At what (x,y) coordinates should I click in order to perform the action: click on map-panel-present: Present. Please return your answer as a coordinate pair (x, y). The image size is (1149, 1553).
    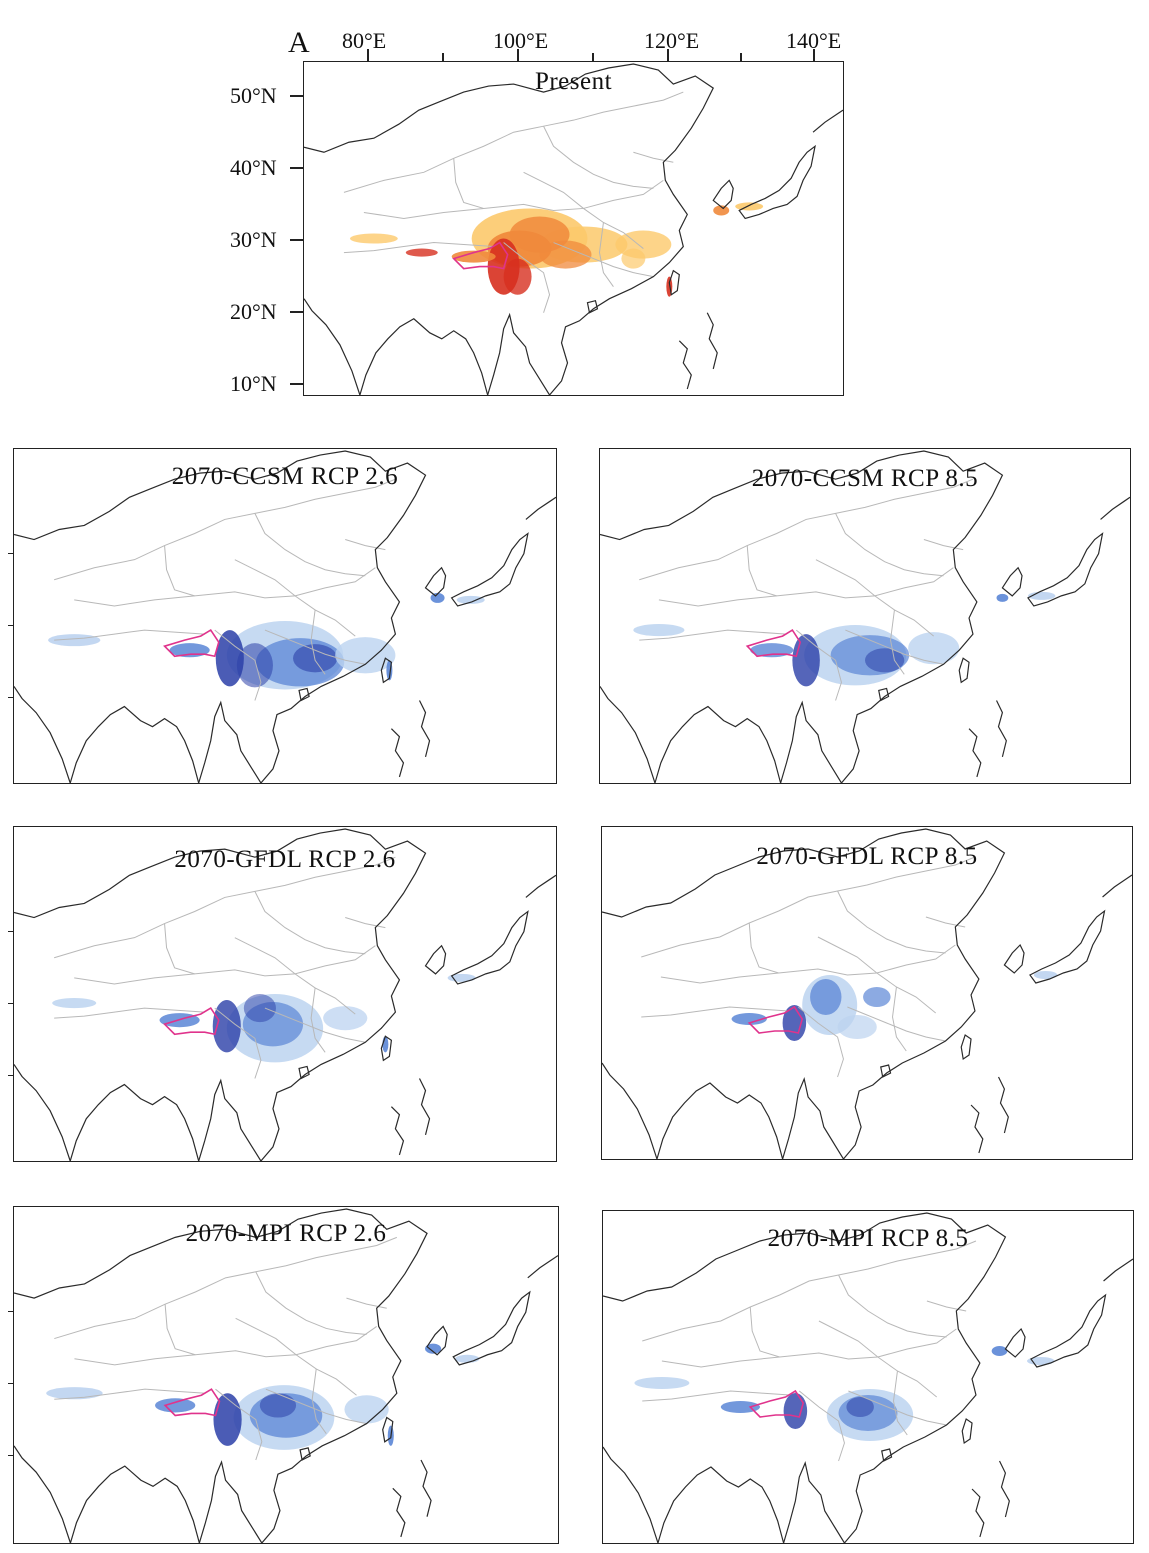
    Looking at the image, I should click on (573, 228).